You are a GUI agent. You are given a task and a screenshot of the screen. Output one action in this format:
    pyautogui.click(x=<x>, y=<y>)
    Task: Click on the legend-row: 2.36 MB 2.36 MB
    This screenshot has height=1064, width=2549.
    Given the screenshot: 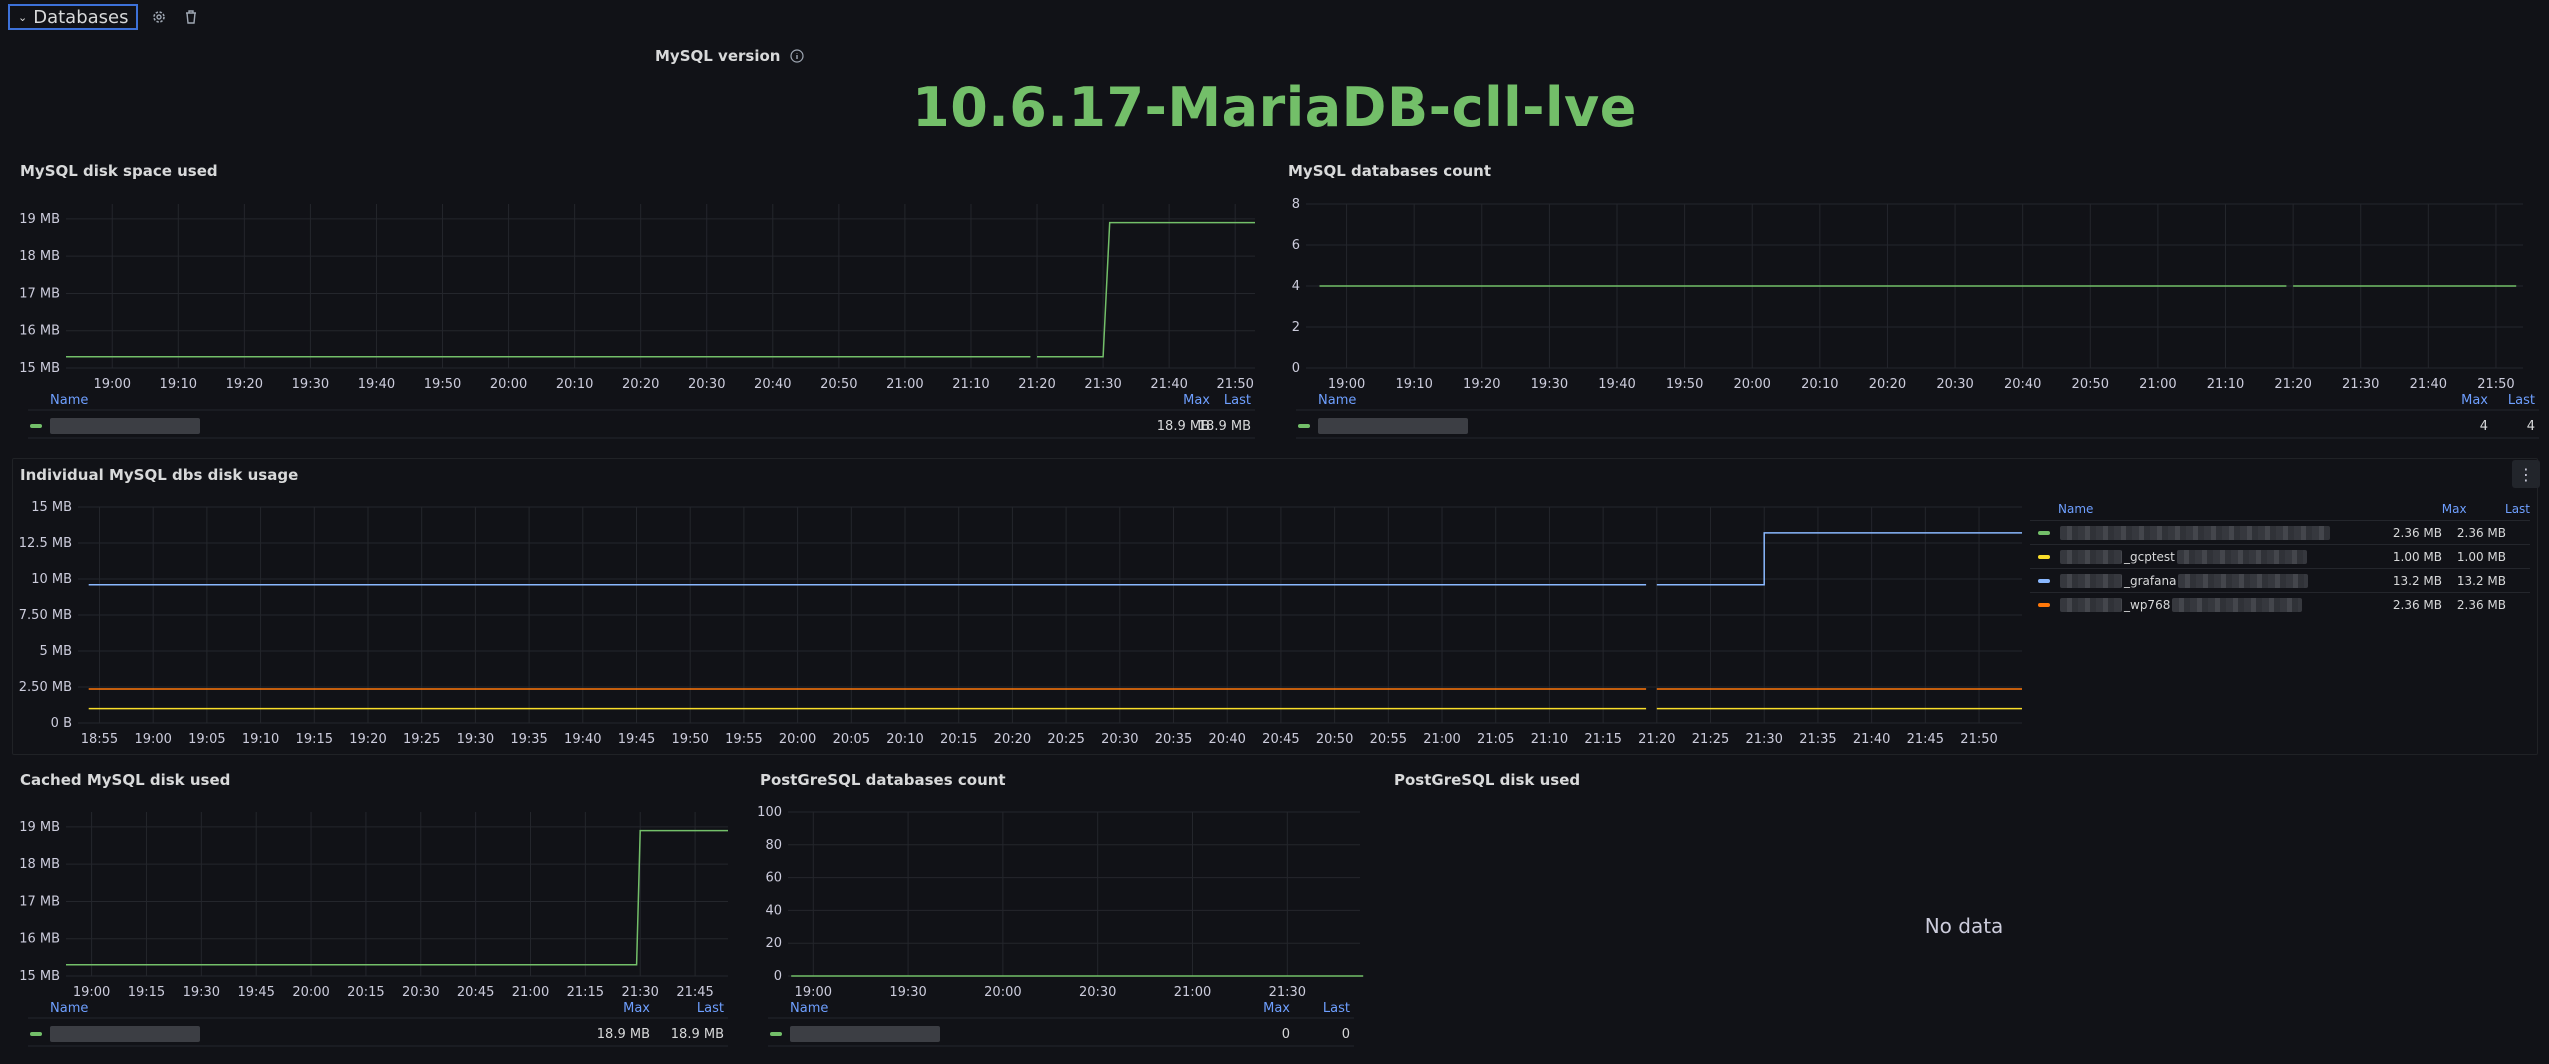 What is the action you would take?
    pyautogui.click(x=2280, y=532)
    